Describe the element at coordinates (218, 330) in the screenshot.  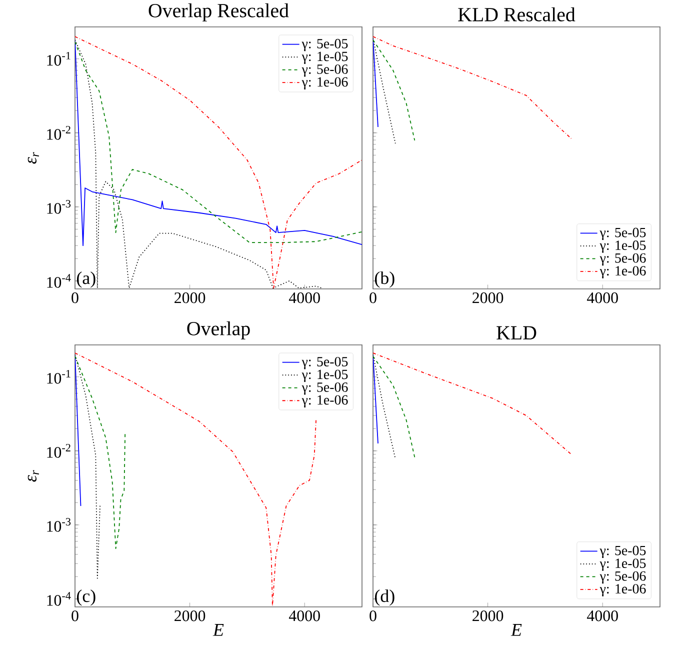
I see `chart-title: Overlap` at that location.